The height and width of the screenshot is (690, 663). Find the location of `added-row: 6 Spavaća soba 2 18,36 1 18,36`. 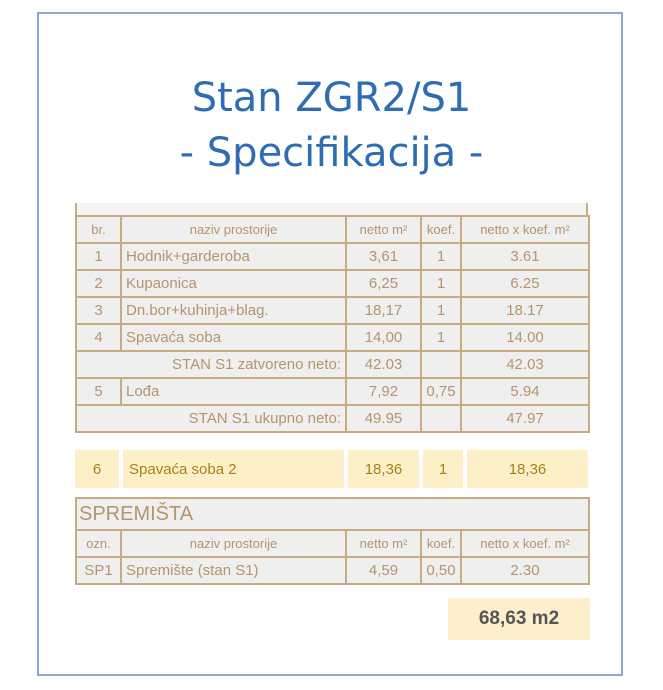

added-row: 6 Spavaća soba 2 18,36 1 18,36 is located at coordinates (331, 469).